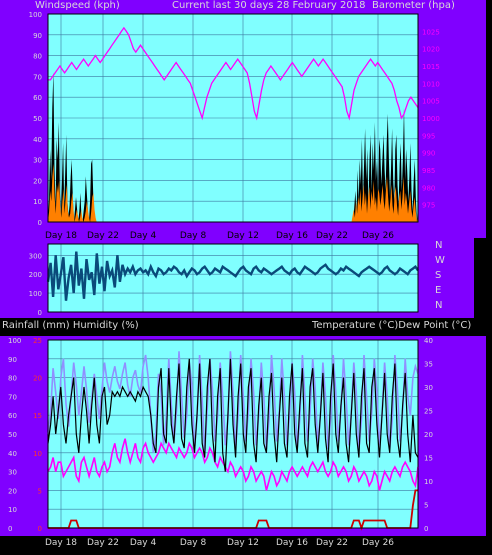  What do you see at coordinates (61, 543) in the screenshot?
I see `temp-x-tick-label: Day 18` at bounding box center [61, 543].